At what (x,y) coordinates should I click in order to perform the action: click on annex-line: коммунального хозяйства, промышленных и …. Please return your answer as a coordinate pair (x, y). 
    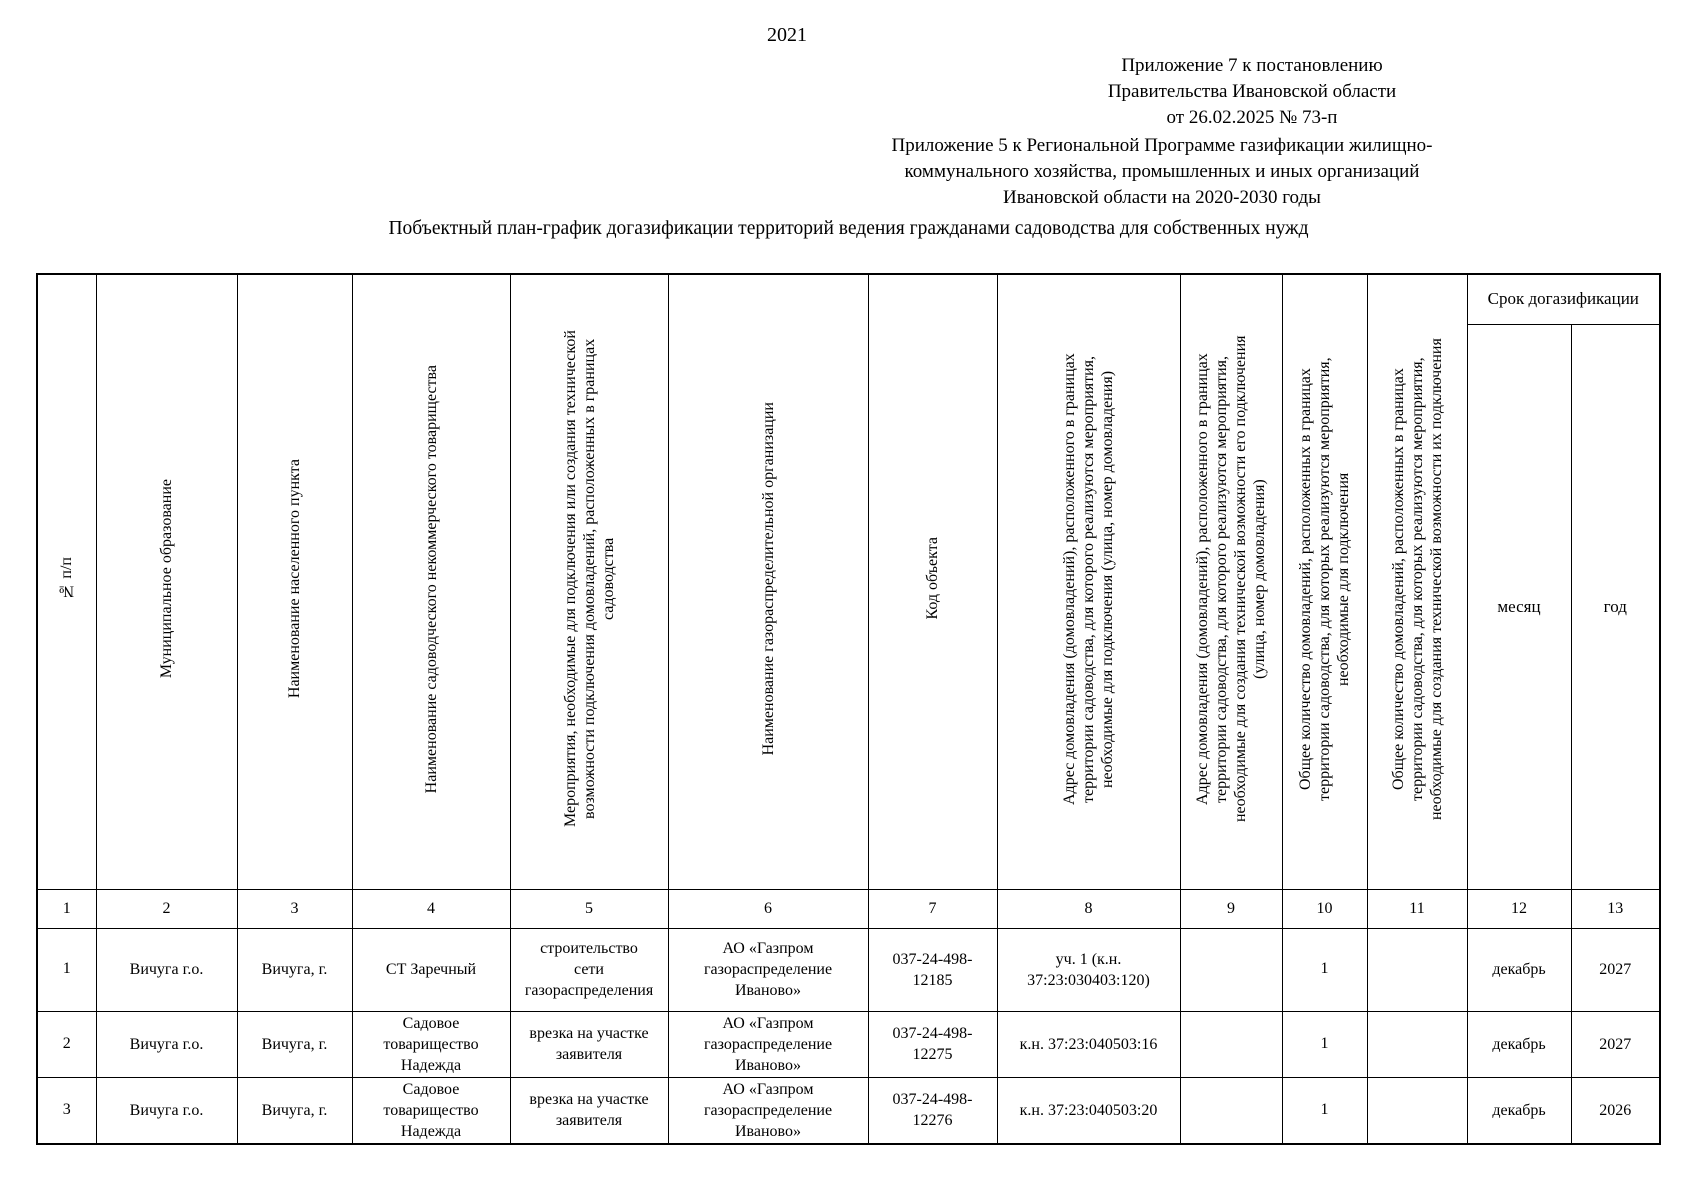
    Looking at the image, I should click on (1162, 171).